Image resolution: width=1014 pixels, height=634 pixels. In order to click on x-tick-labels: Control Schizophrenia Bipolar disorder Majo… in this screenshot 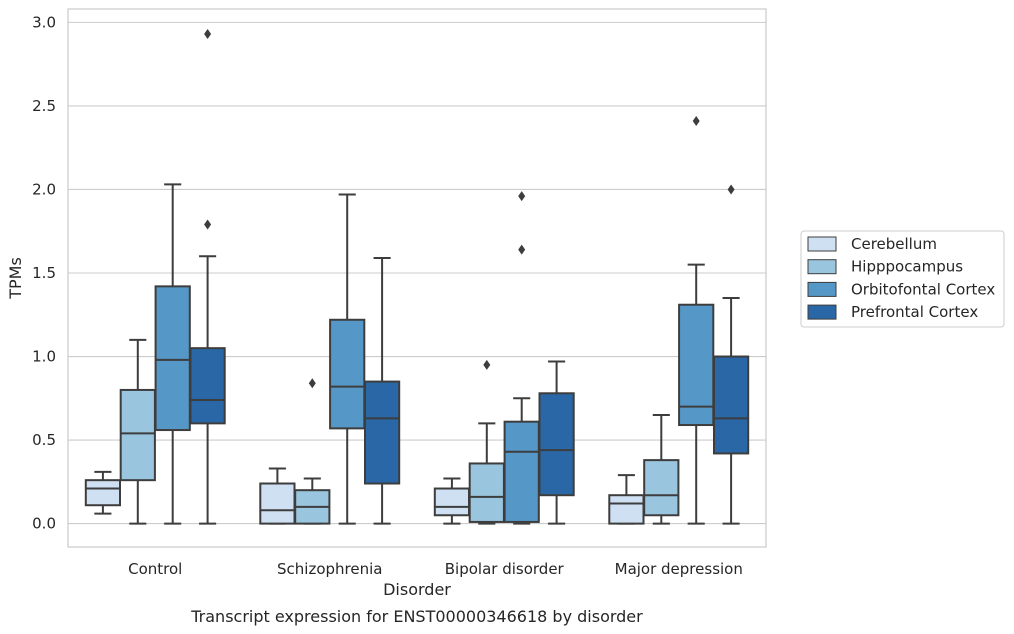, I will do `click(435, 569)`.